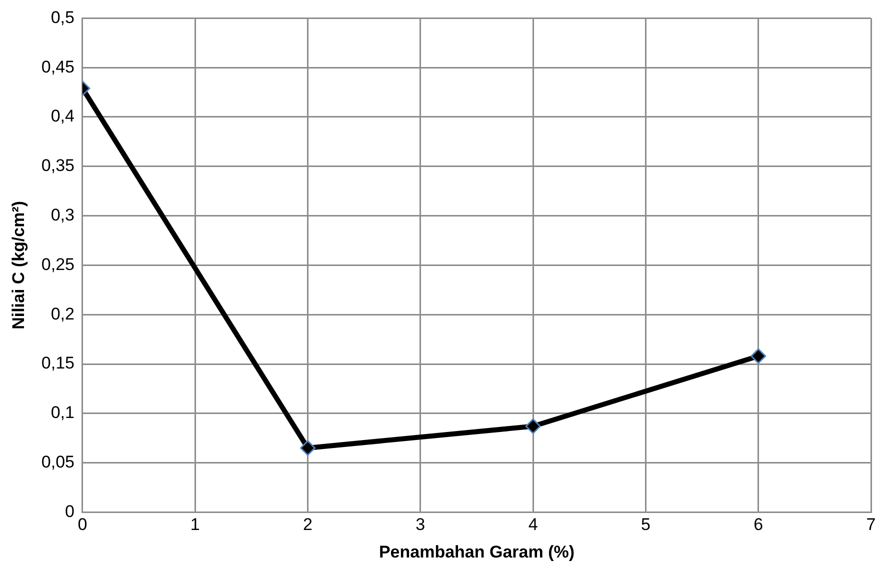  I want to click on x-tick-label: 3, so click(421, 524).